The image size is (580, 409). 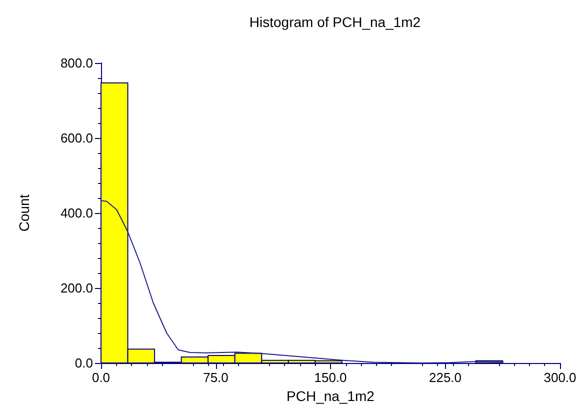 I want to click on x-tick-label: 0.0, so click(x=101, y=377).